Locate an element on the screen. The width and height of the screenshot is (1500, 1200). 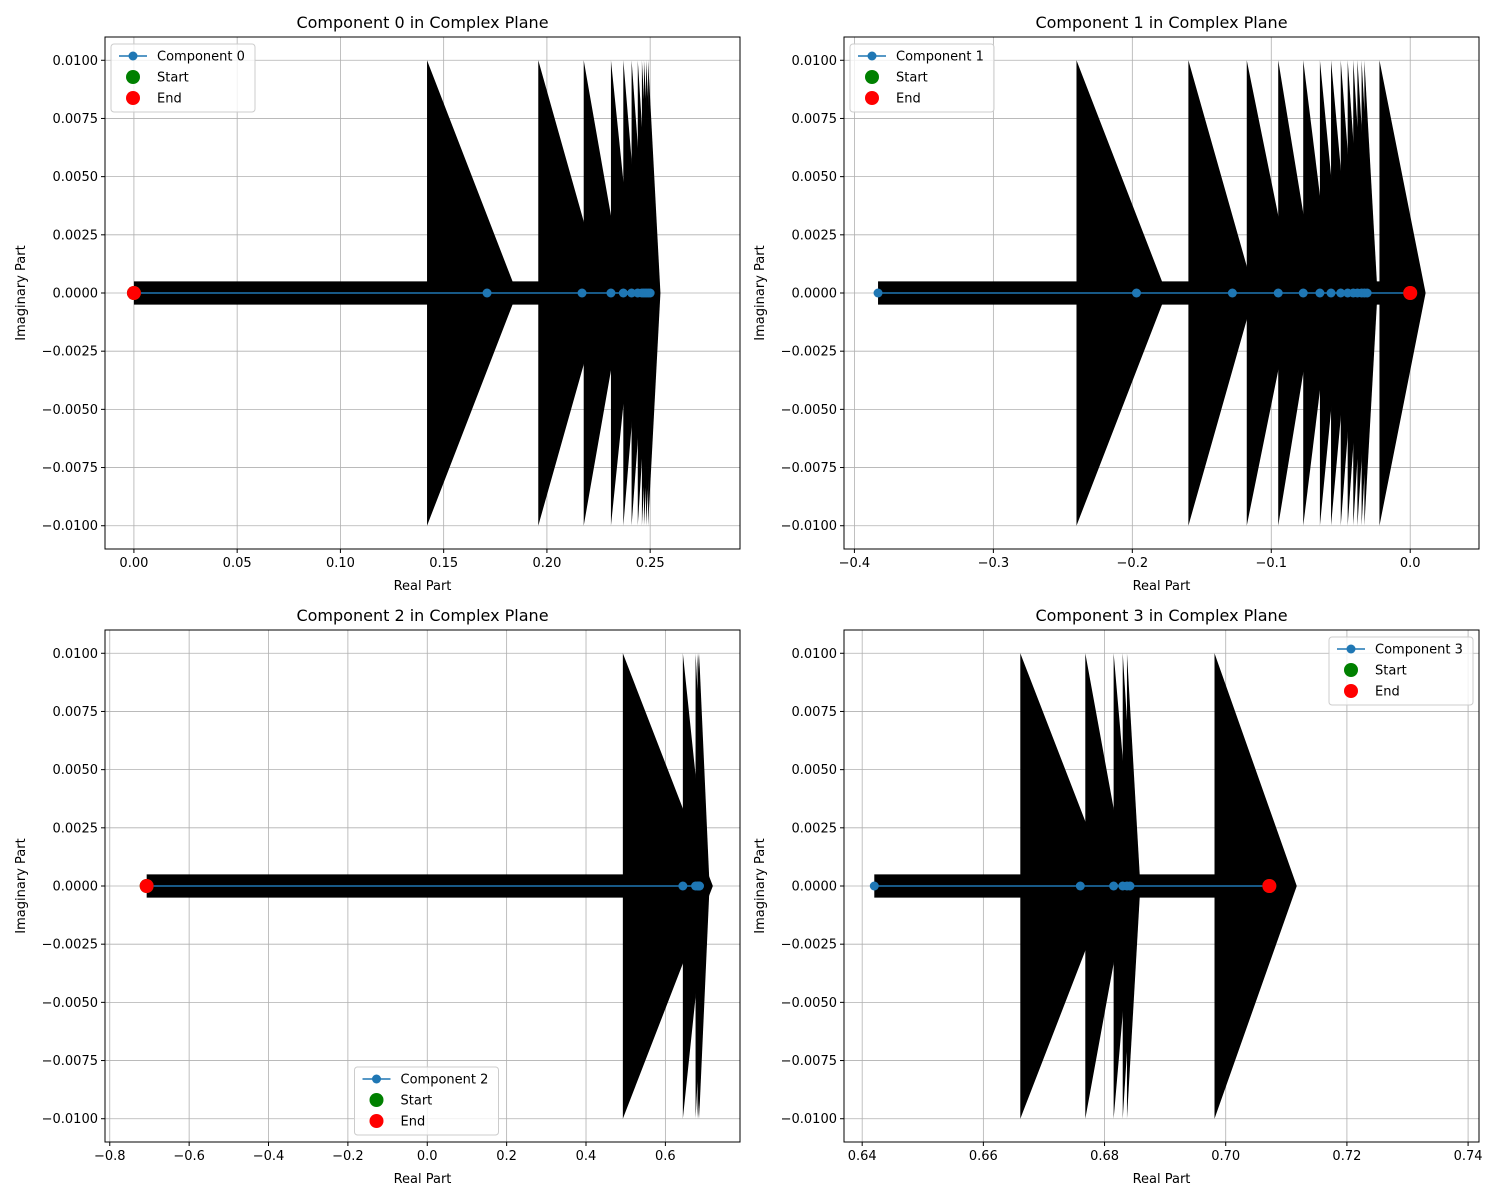
legend: Component 3 Start End is located at coordinates (1401, 671).